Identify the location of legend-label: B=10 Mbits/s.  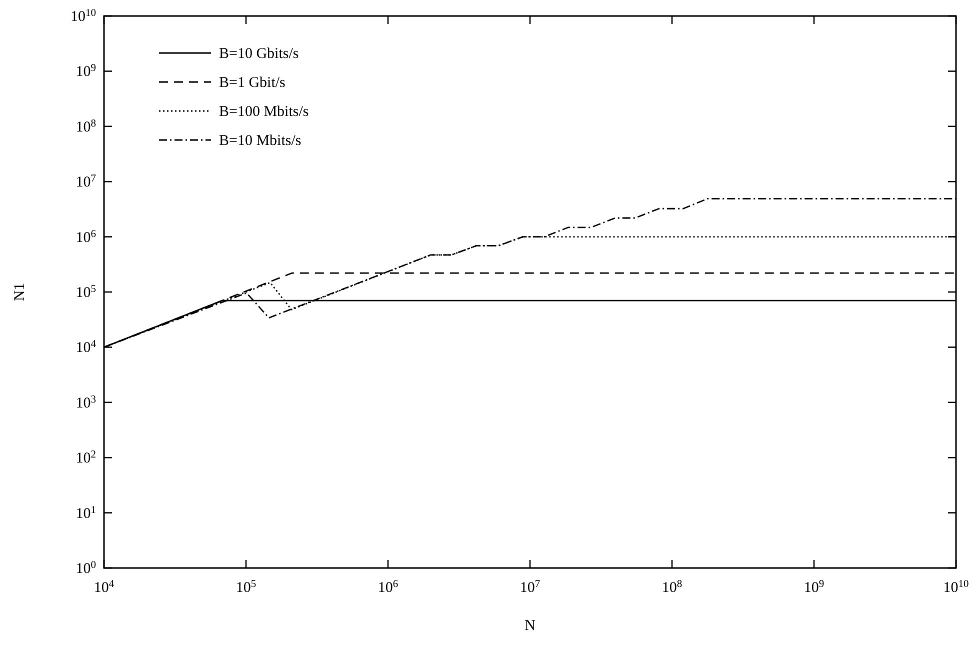
(260, 141).